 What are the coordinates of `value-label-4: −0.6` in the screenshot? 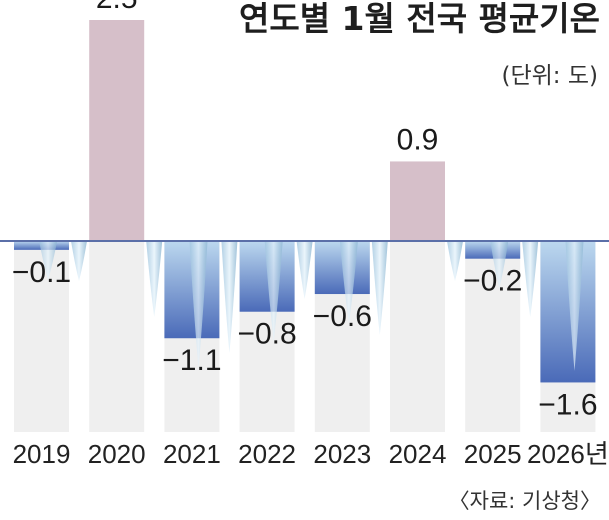 It's located at (342, 316).